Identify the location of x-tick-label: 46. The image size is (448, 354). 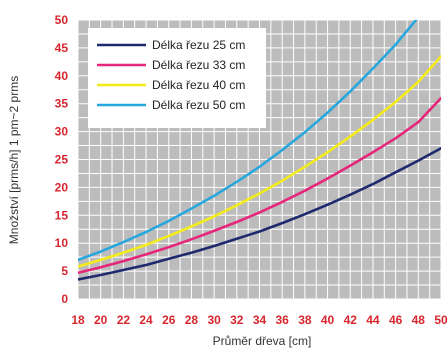
(396, 320).